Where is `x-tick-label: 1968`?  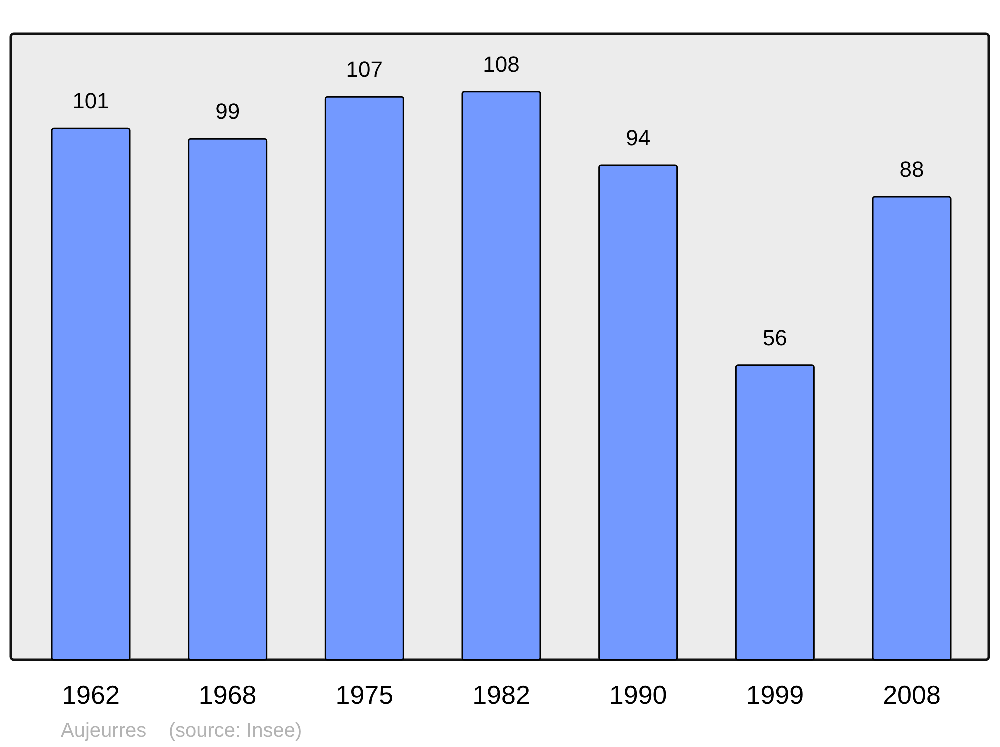 x-tick-label: 1968 is located at coordinates (227, 695).